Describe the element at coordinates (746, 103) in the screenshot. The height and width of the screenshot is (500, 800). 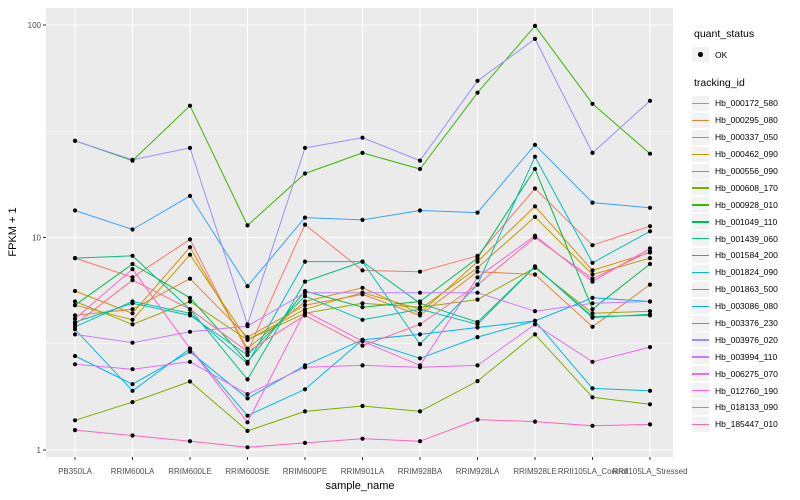
I see `legend-item-label: Hb_000172_580` at that location.